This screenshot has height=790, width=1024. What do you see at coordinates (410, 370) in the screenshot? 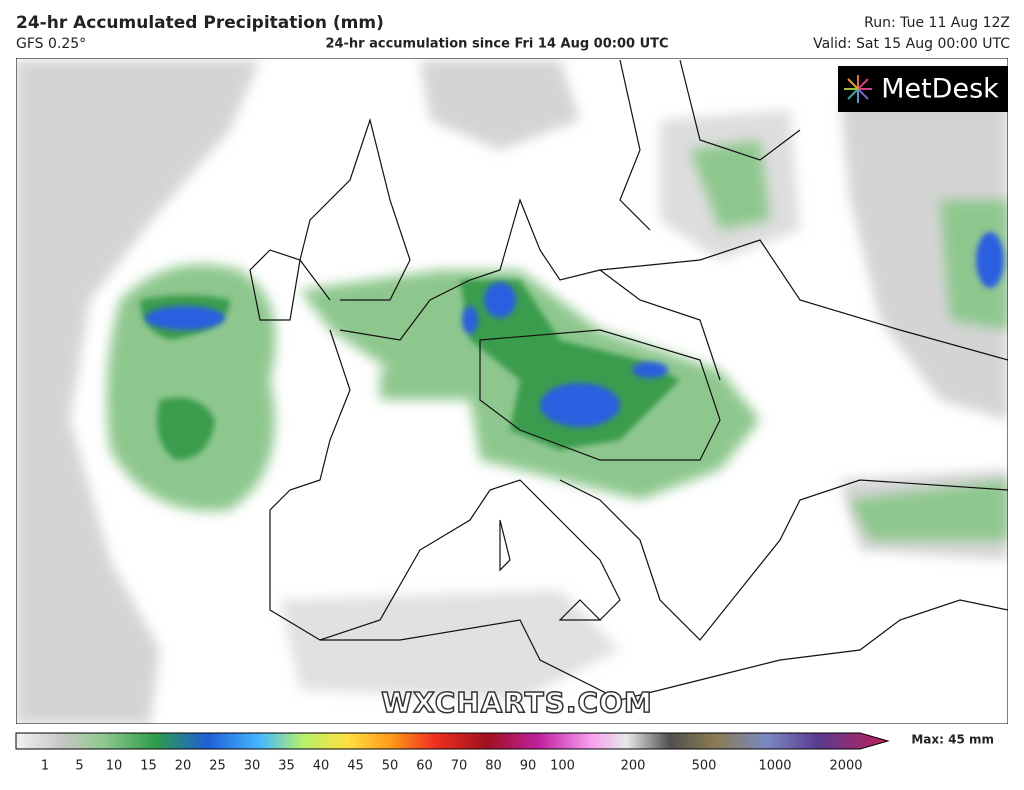
I see `heavy-precip` at bounding box center [410, 370].